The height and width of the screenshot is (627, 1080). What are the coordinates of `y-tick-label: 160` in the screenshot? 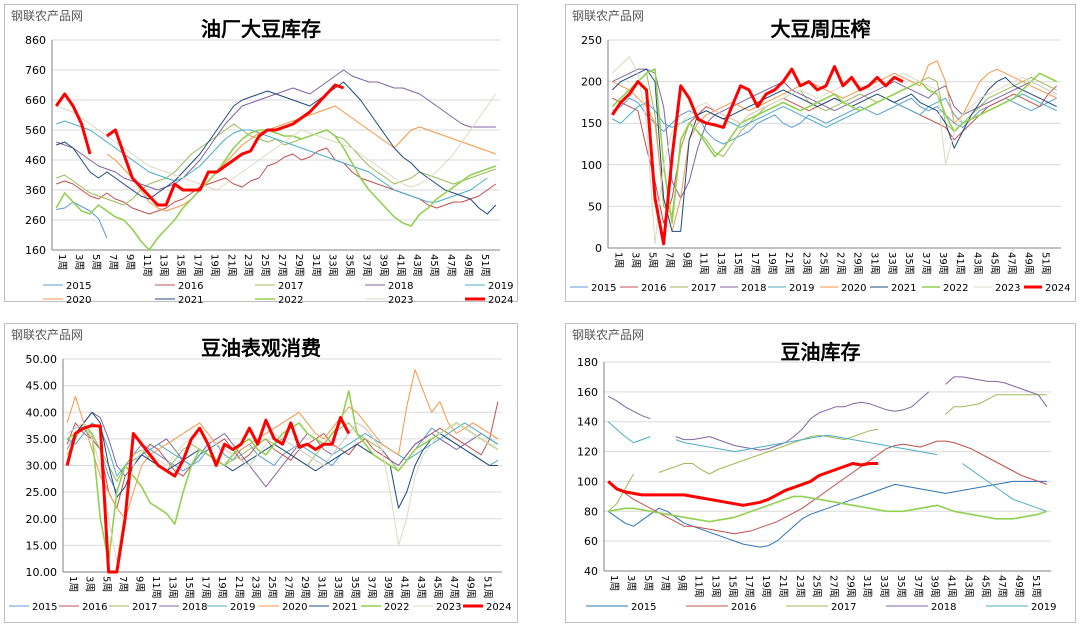 It's located at (587, 392).